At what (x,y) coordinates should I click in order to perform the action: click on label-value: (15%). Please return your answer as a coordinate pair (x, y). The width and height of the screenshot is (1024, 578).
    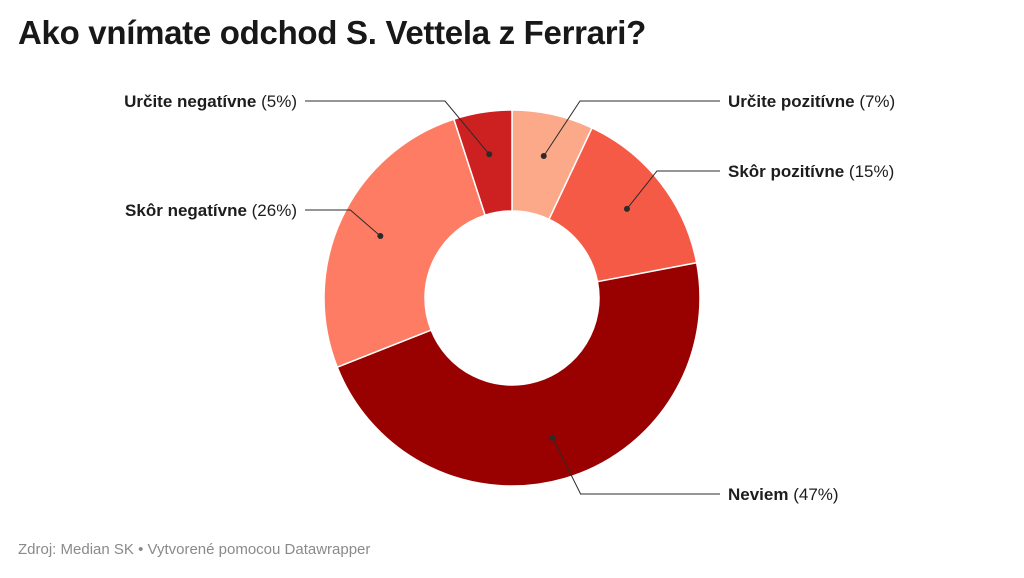
    Looking at the image, I should click on (869, 171).